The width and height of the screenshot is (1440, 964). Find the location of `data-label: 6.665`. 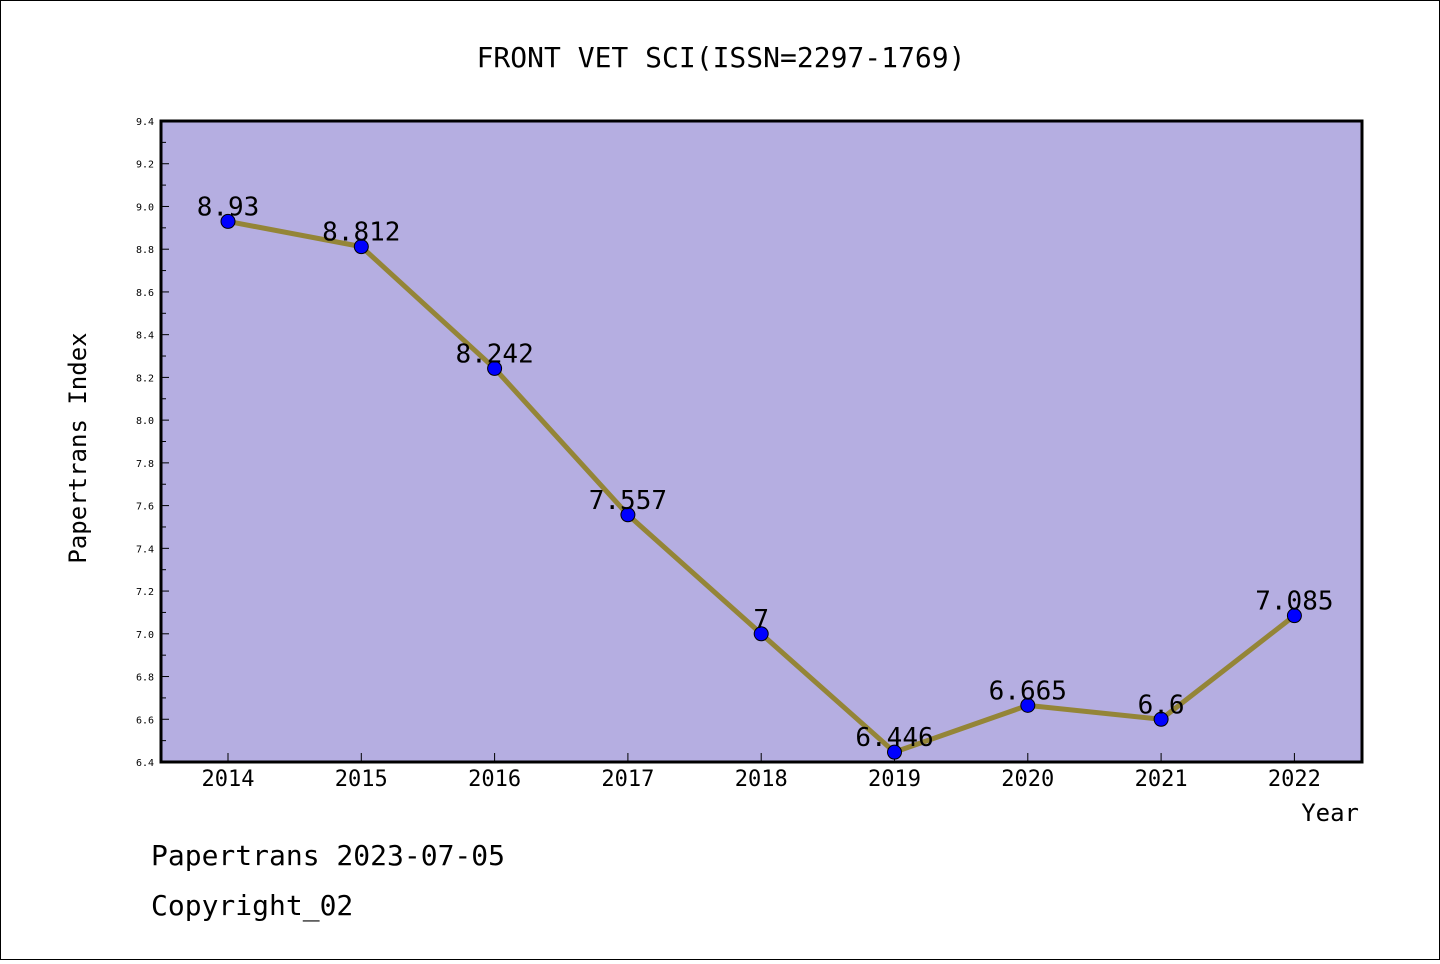

data-label: 6.665 is located at coordinates (1028, 691).